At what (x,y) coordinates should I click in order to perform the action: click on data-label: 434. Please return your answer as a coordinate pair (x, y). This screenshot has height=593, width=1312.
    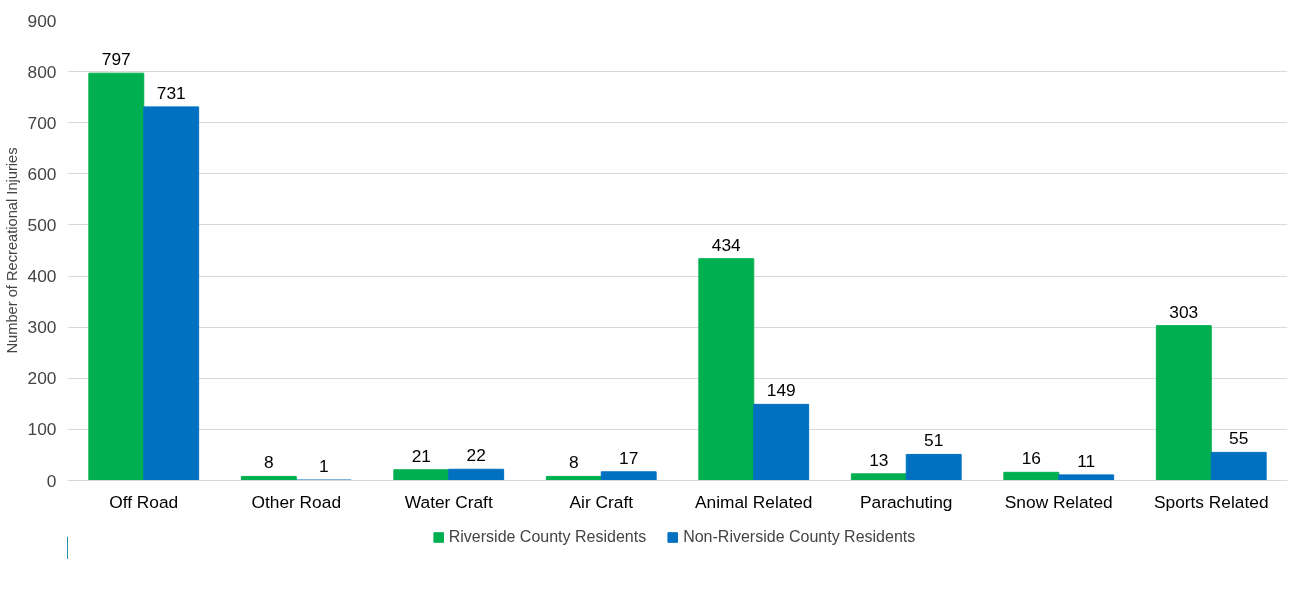
    Looking at the image, I should click on (726, 244).